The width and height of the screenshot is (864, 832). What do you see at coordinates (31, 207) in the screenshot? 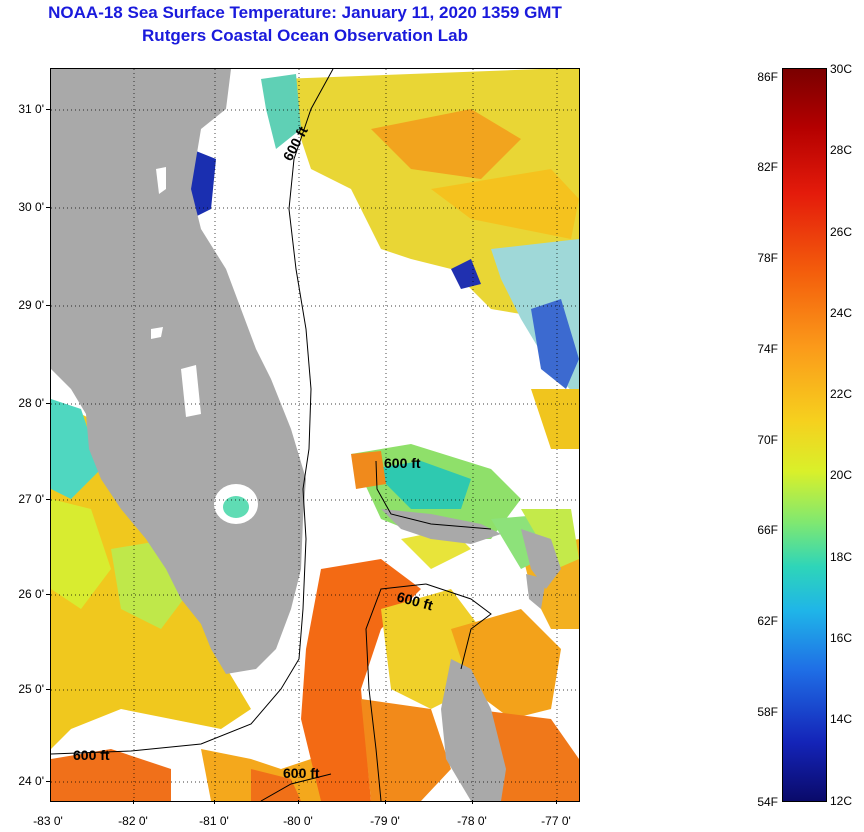
I see `lat-label-30: 30 0'` at bounding box center [31, 207].